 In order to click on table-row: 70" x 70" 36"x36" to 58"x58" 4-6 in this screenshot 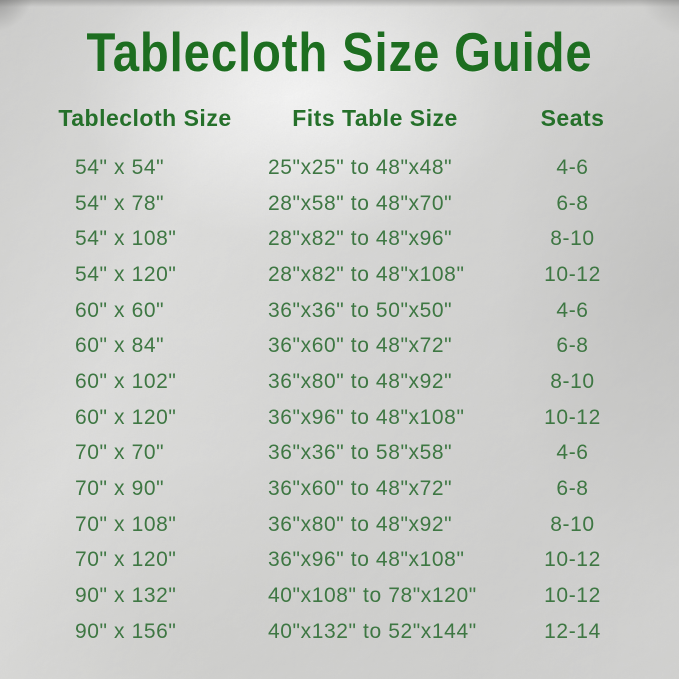, I will do `click(342, 454)`.